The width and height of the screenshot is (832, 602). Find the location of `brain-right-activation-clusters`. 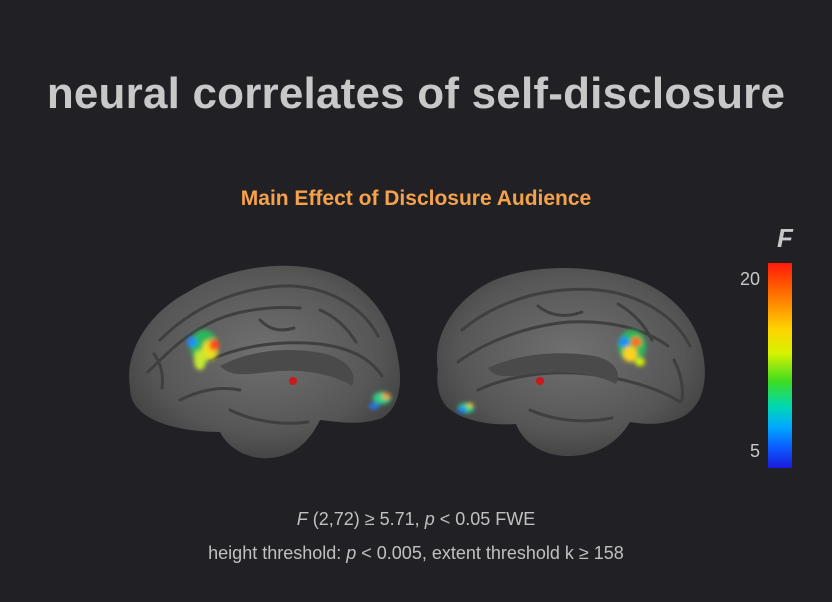

brain-right-activation-clusters is located at coordinates (552, 371).